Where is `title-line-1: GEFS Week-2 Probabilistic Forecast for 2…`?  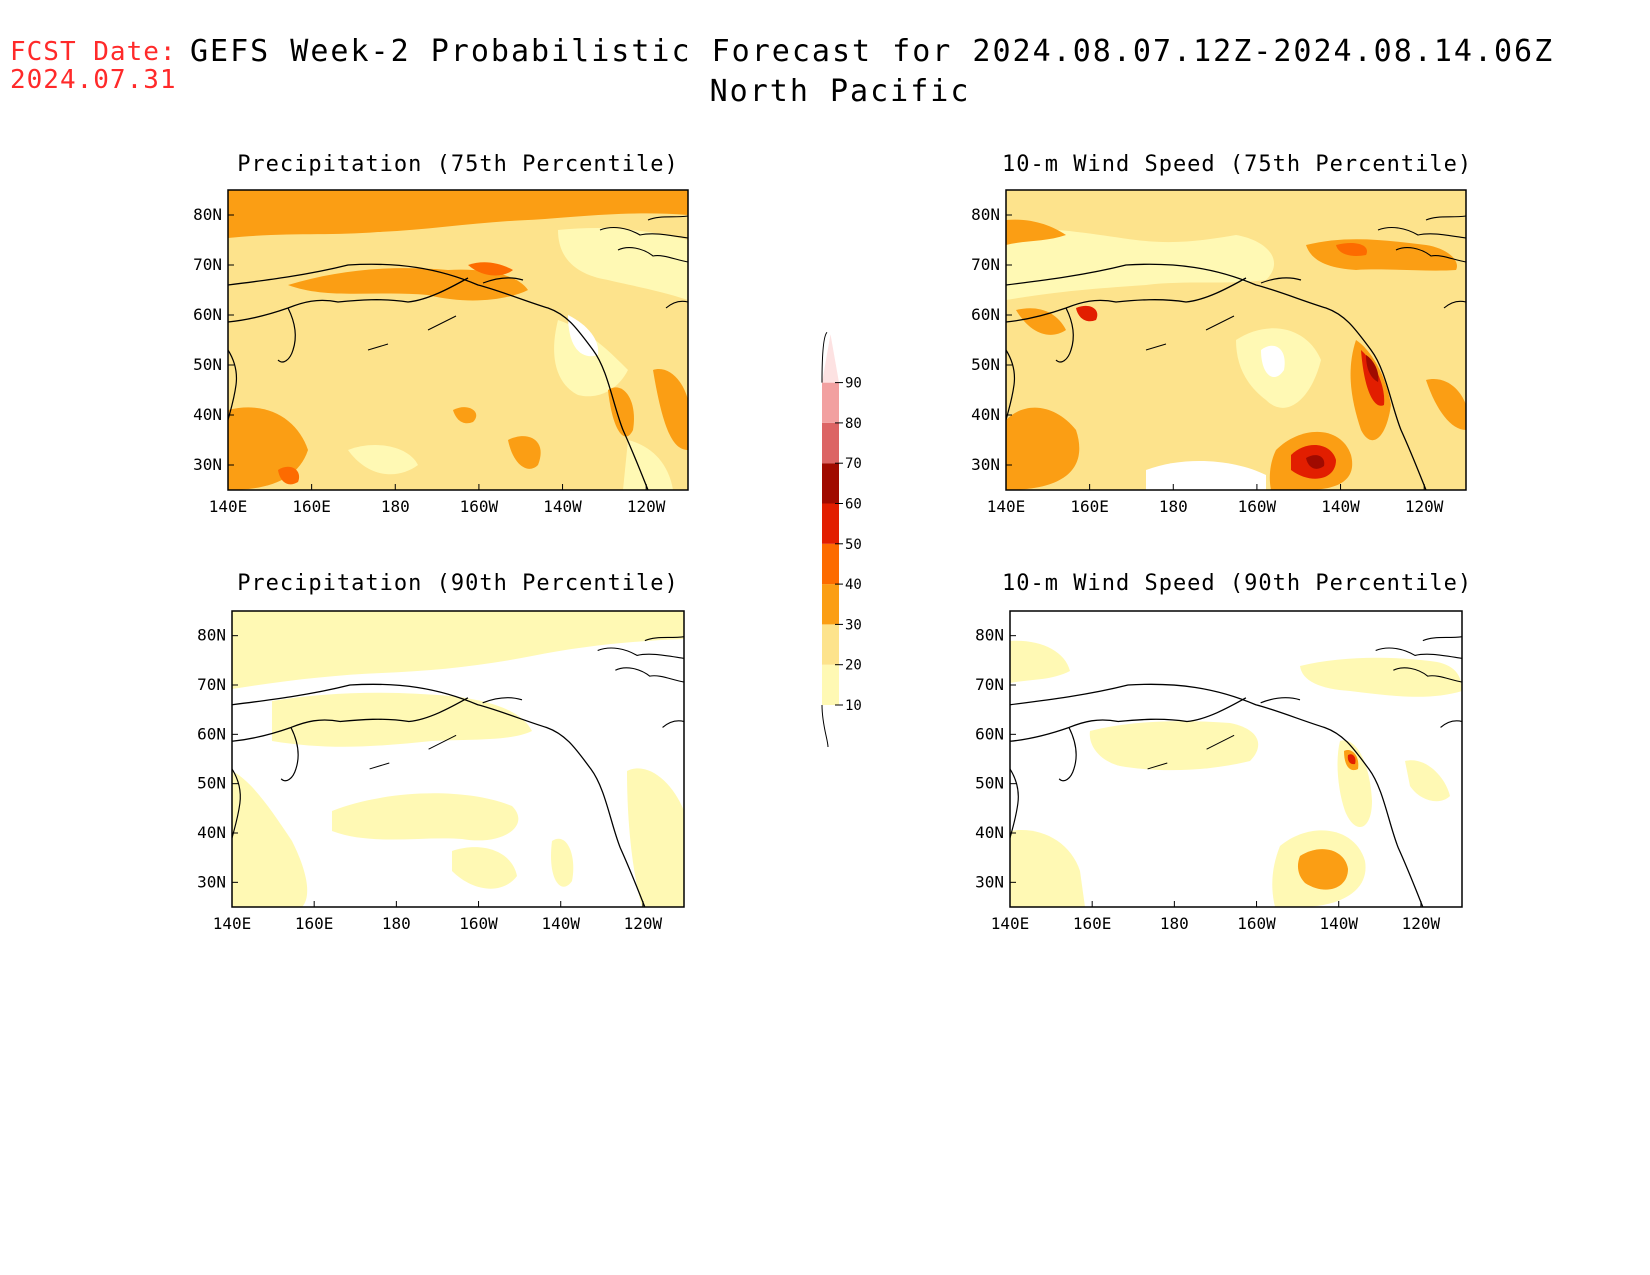
title-line-1: GEFS Week-2 Probabilistic Forecast for 2… is located at coordinates (872, 51).